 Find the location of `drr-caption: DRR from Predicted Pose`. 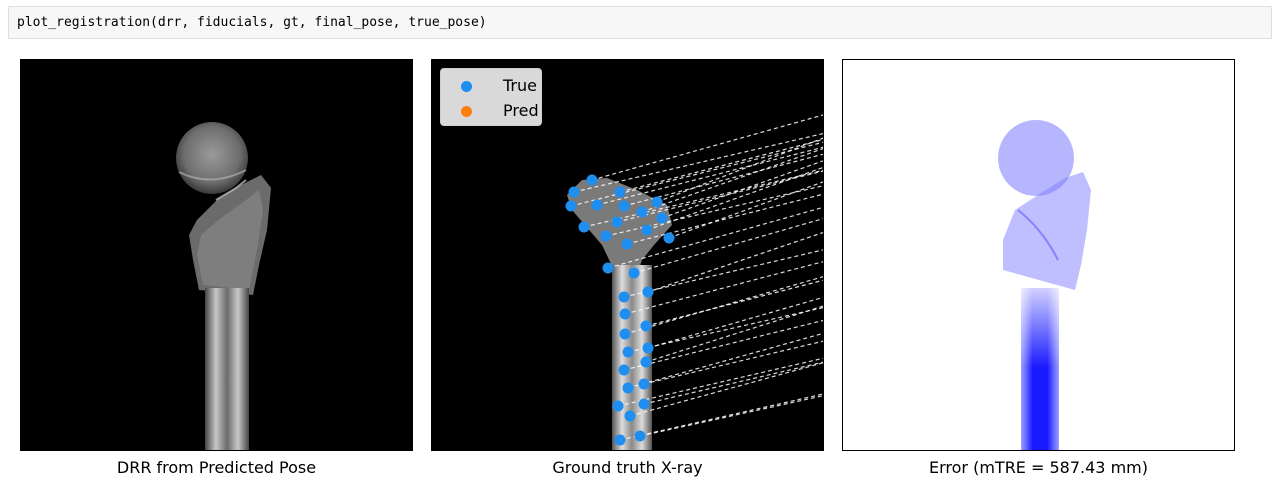

drr-caption: DRR from Predicted Pose is located at coordinates (216, 467).